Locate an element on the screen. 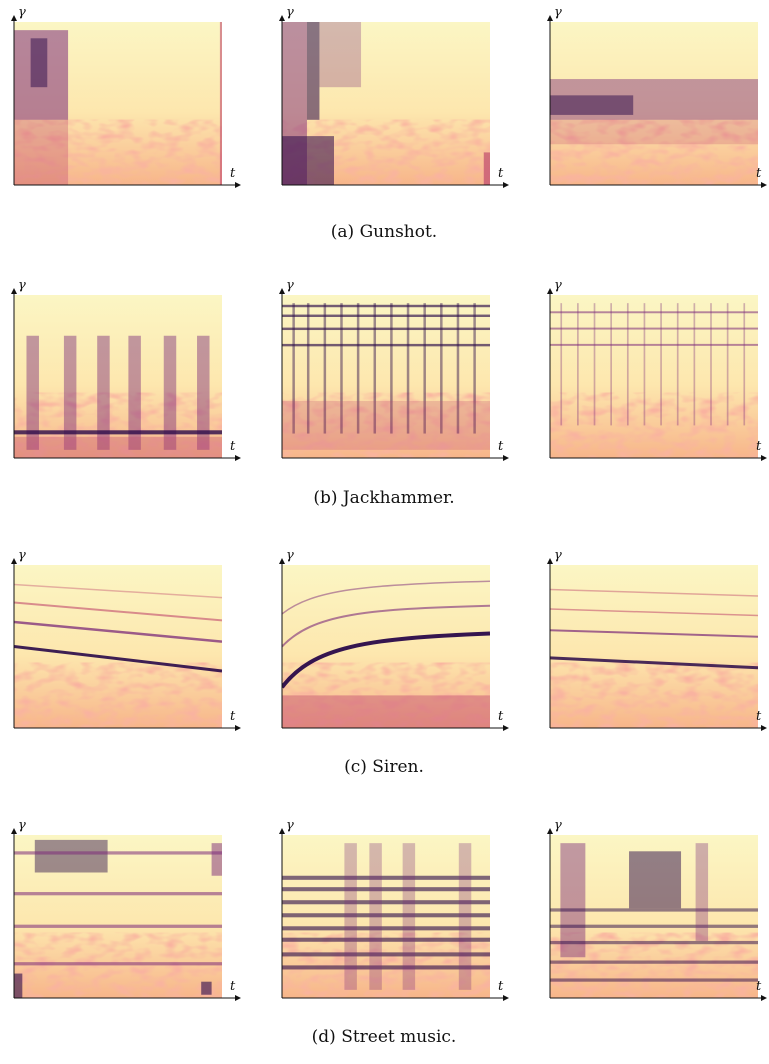  subfigure-caption: (a) Gunshot. is located at coordinates (384, 232).